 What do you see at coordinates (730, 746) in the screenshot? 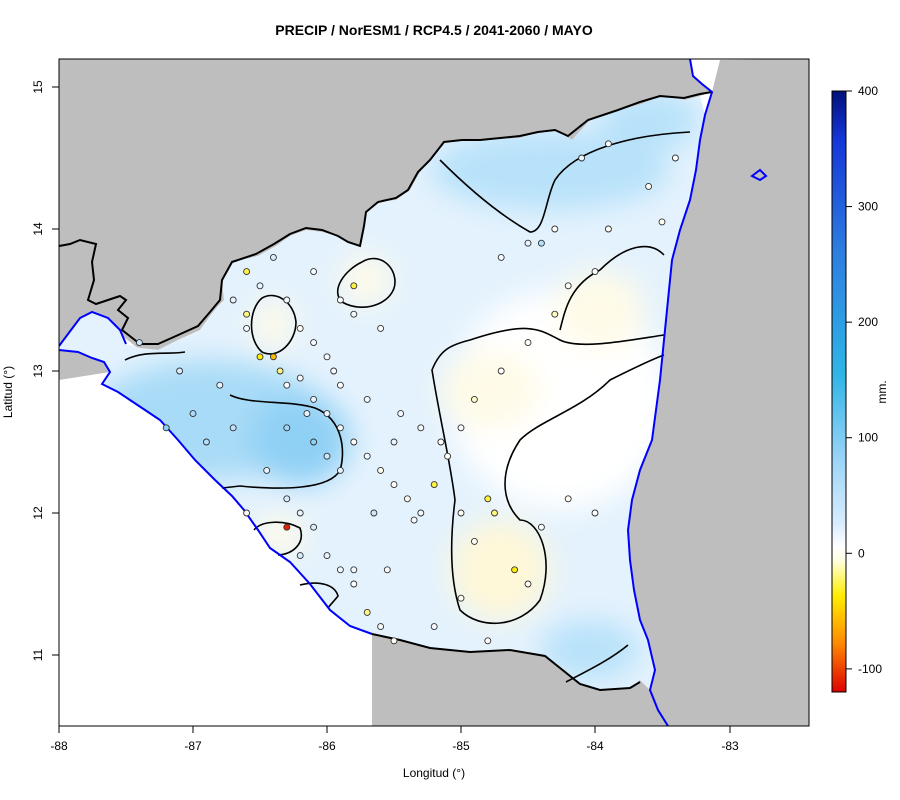
I see `x-tick-label: -83` at bounding box center [730, 746].